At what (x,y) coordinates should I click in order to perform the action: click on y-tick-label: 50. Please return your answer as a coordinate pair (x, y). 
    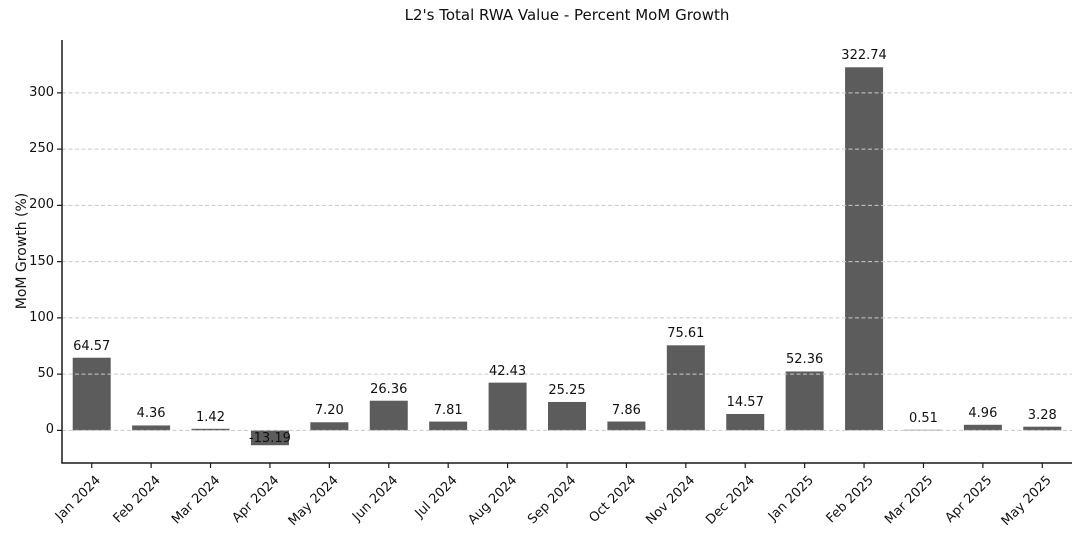
    Looking at the image, I should click on (45, 374).